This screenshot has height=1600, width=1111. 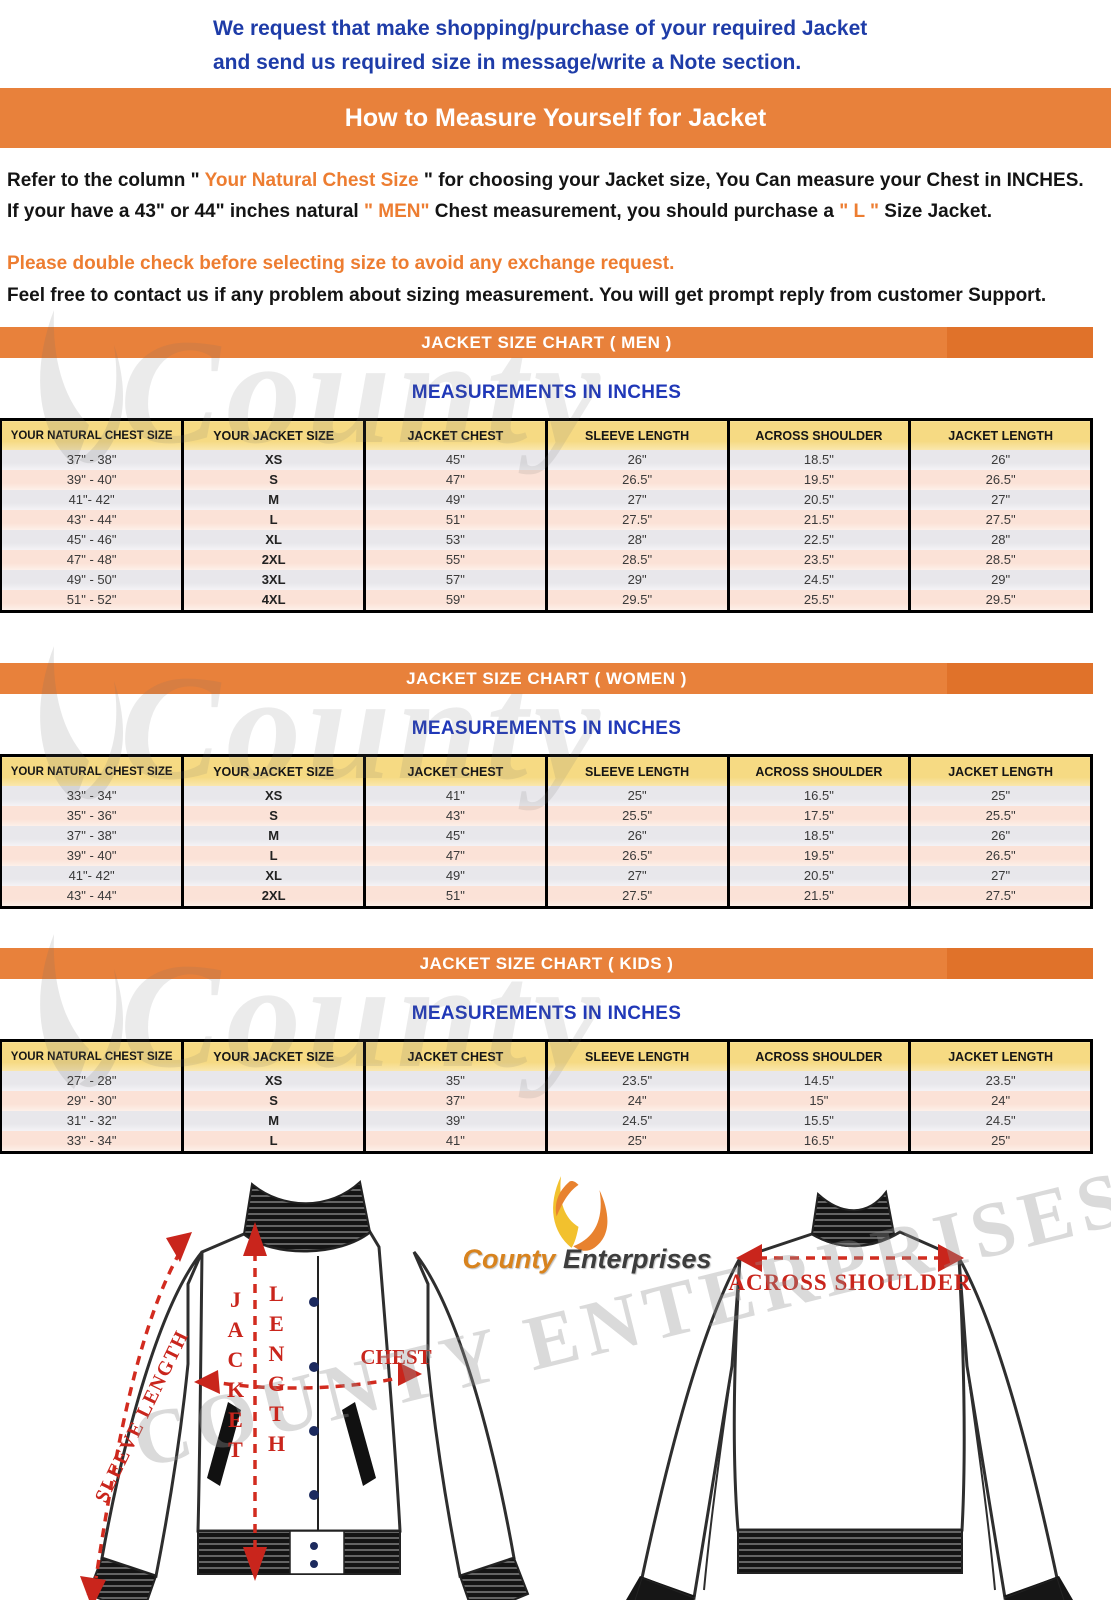 What do you see at coordinates (395, 1357) in the screenshot?
I see `chest-label: CHEST` at bounding box center [395, 1357].